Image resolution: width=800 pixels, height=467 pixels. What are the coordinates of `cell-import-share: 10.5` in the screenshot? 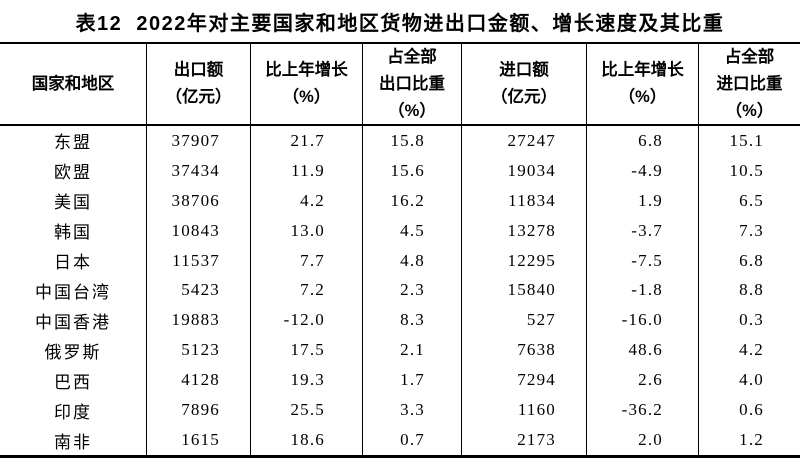 It's located at (746, 170).